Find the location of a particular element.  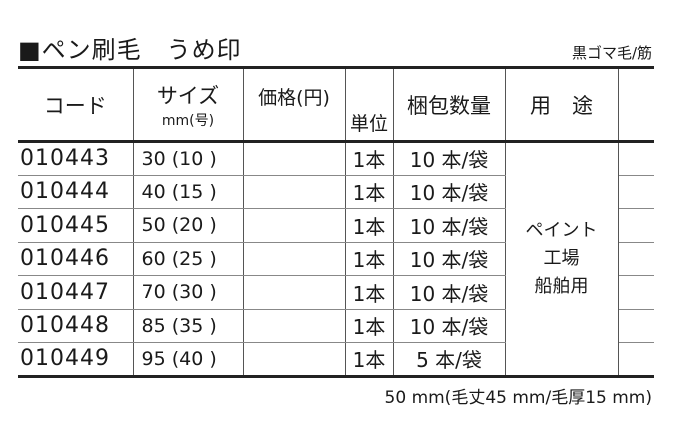

table-row: 010449 95 (40 ) 1本 5 本/袋 is located at coordinates (336, 359).